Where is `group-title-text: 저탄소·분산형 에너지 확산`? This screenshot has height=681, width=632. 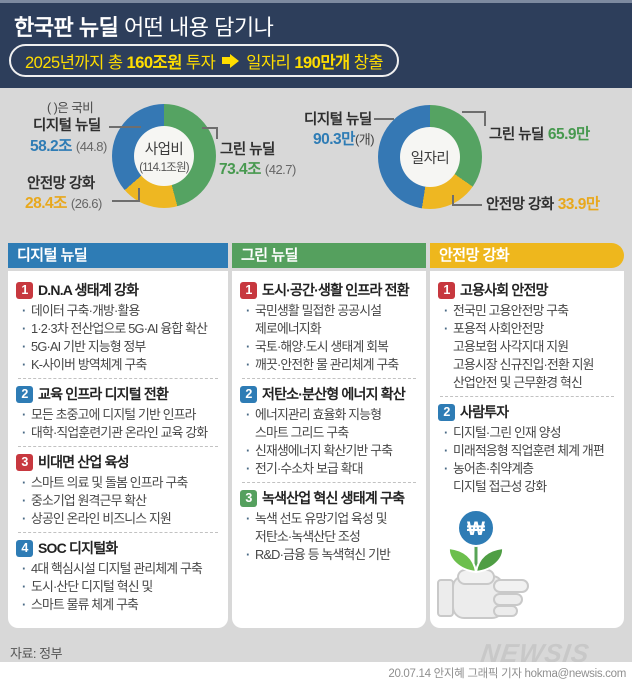 group-title-text: 저탄소·분산형 에너지 확산 is located at coordinates (334, 394).